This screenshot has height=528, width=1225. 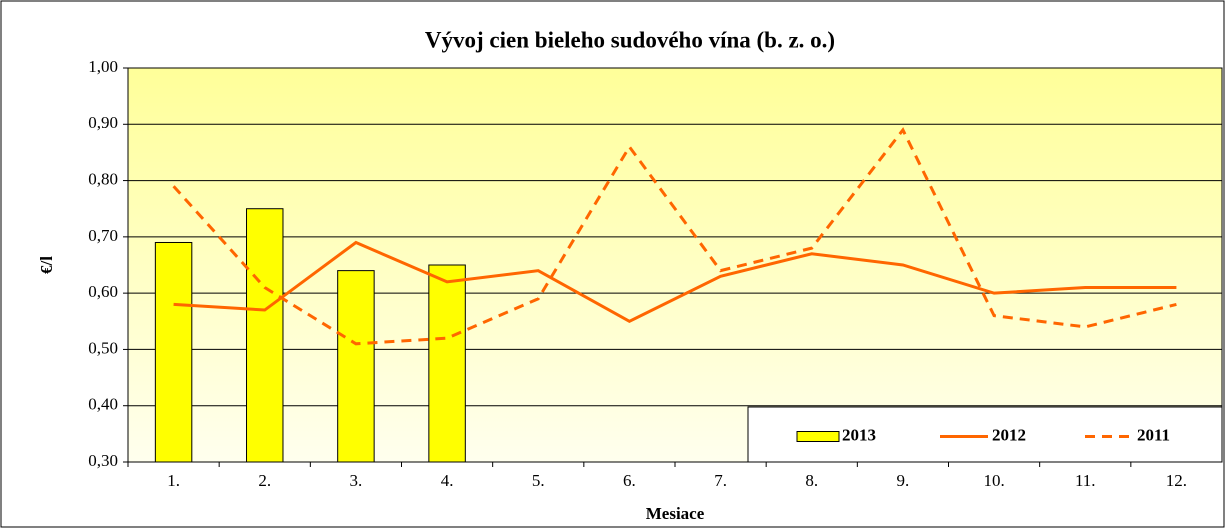 I want to click on x-tick-label: 10., so click(x=993, y=480).